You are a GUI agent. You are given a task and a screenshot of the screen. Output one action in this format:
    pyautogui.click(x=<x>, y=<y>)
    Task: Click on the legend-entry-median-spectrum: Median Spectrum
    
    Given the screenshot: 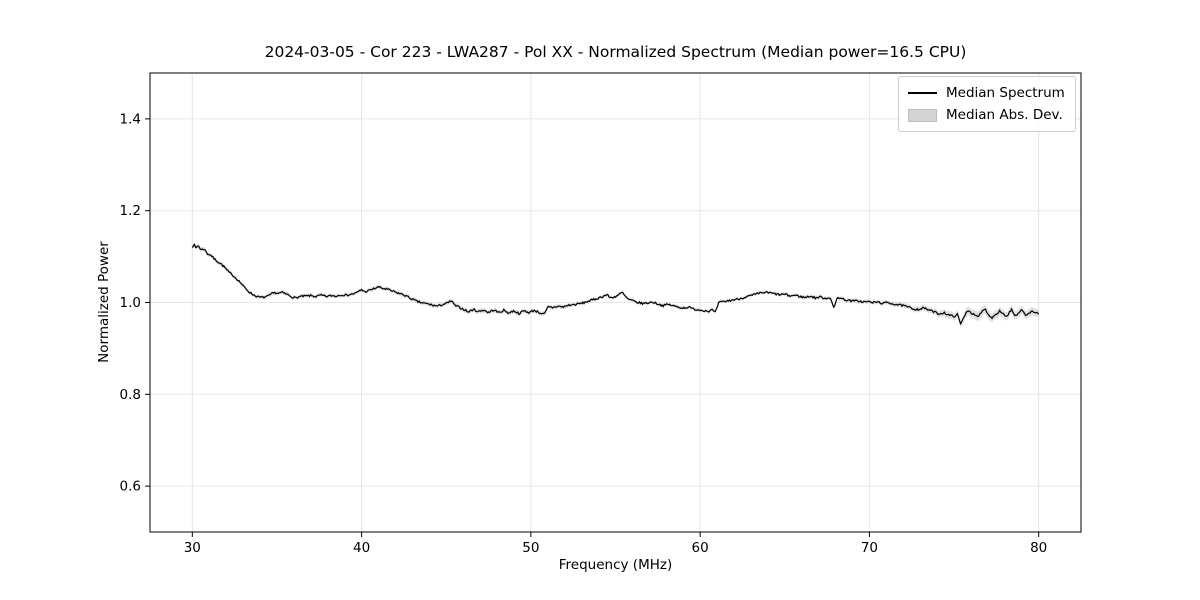 What is the action you would take?
    pyautogui.click(x=986, y=93)
    